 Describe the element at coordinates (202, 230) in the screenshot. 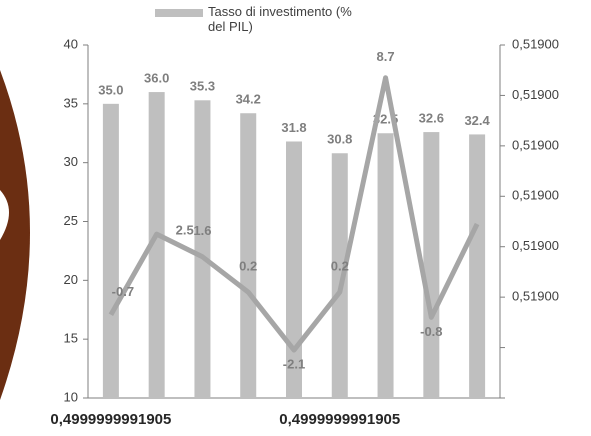

I see `data-label: 1.6` at that location.